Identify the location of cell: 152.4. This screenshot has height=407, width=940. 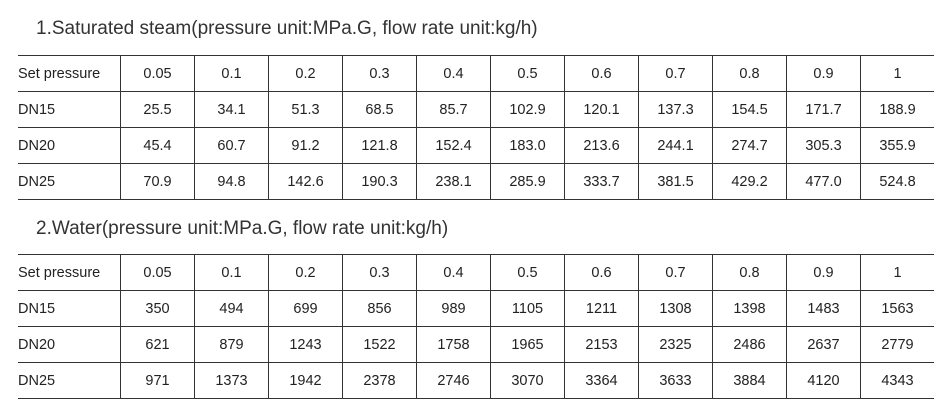
(453, 145).